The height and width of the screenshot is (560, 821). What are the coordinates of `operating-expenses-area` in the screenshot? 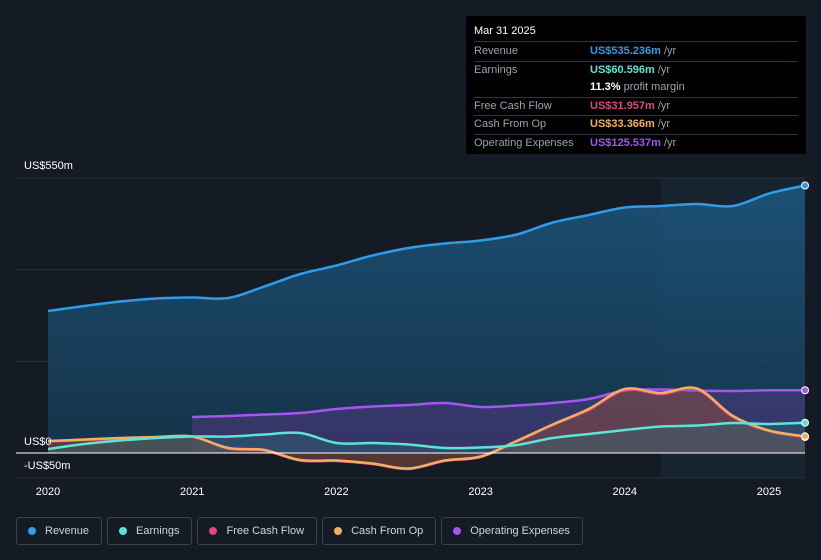 It's located at (498, 421).